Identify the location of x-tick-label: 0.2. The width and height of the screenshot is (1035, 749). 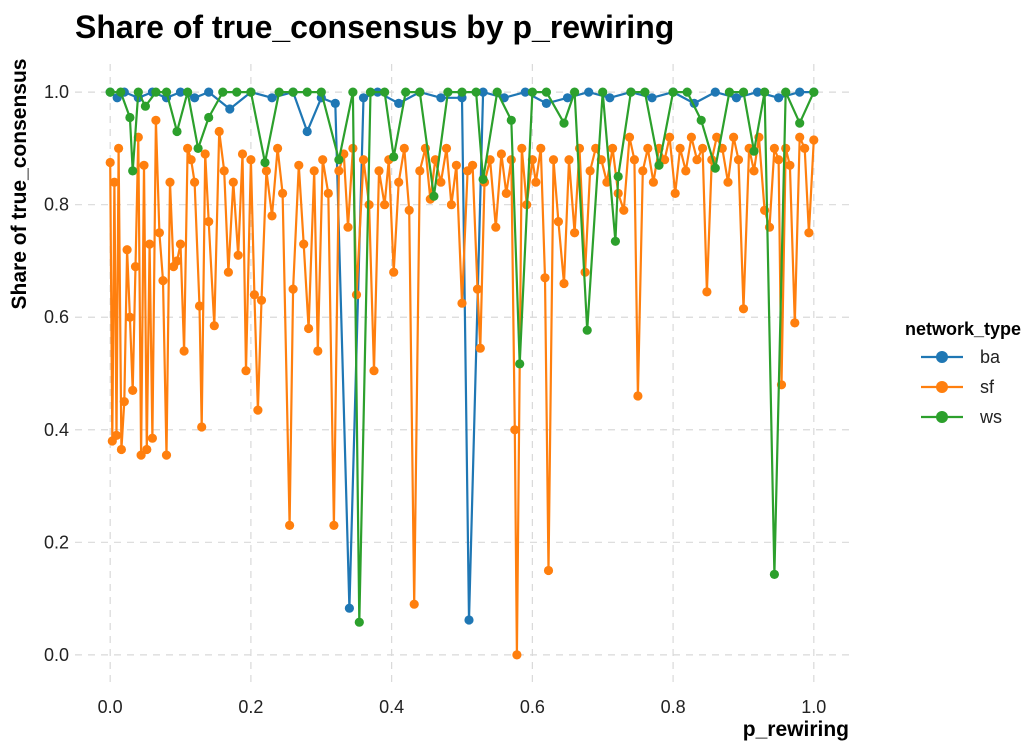
(250, 707).